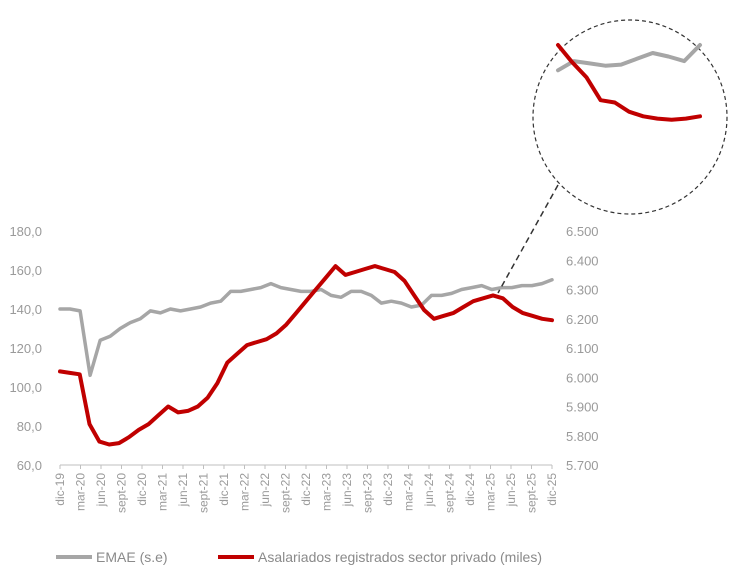 This screenshot has height=568, width=730. Describe the element at coordinates (429, 490) in the screenshot. I see `x-tick-label: jun-24` at that location.